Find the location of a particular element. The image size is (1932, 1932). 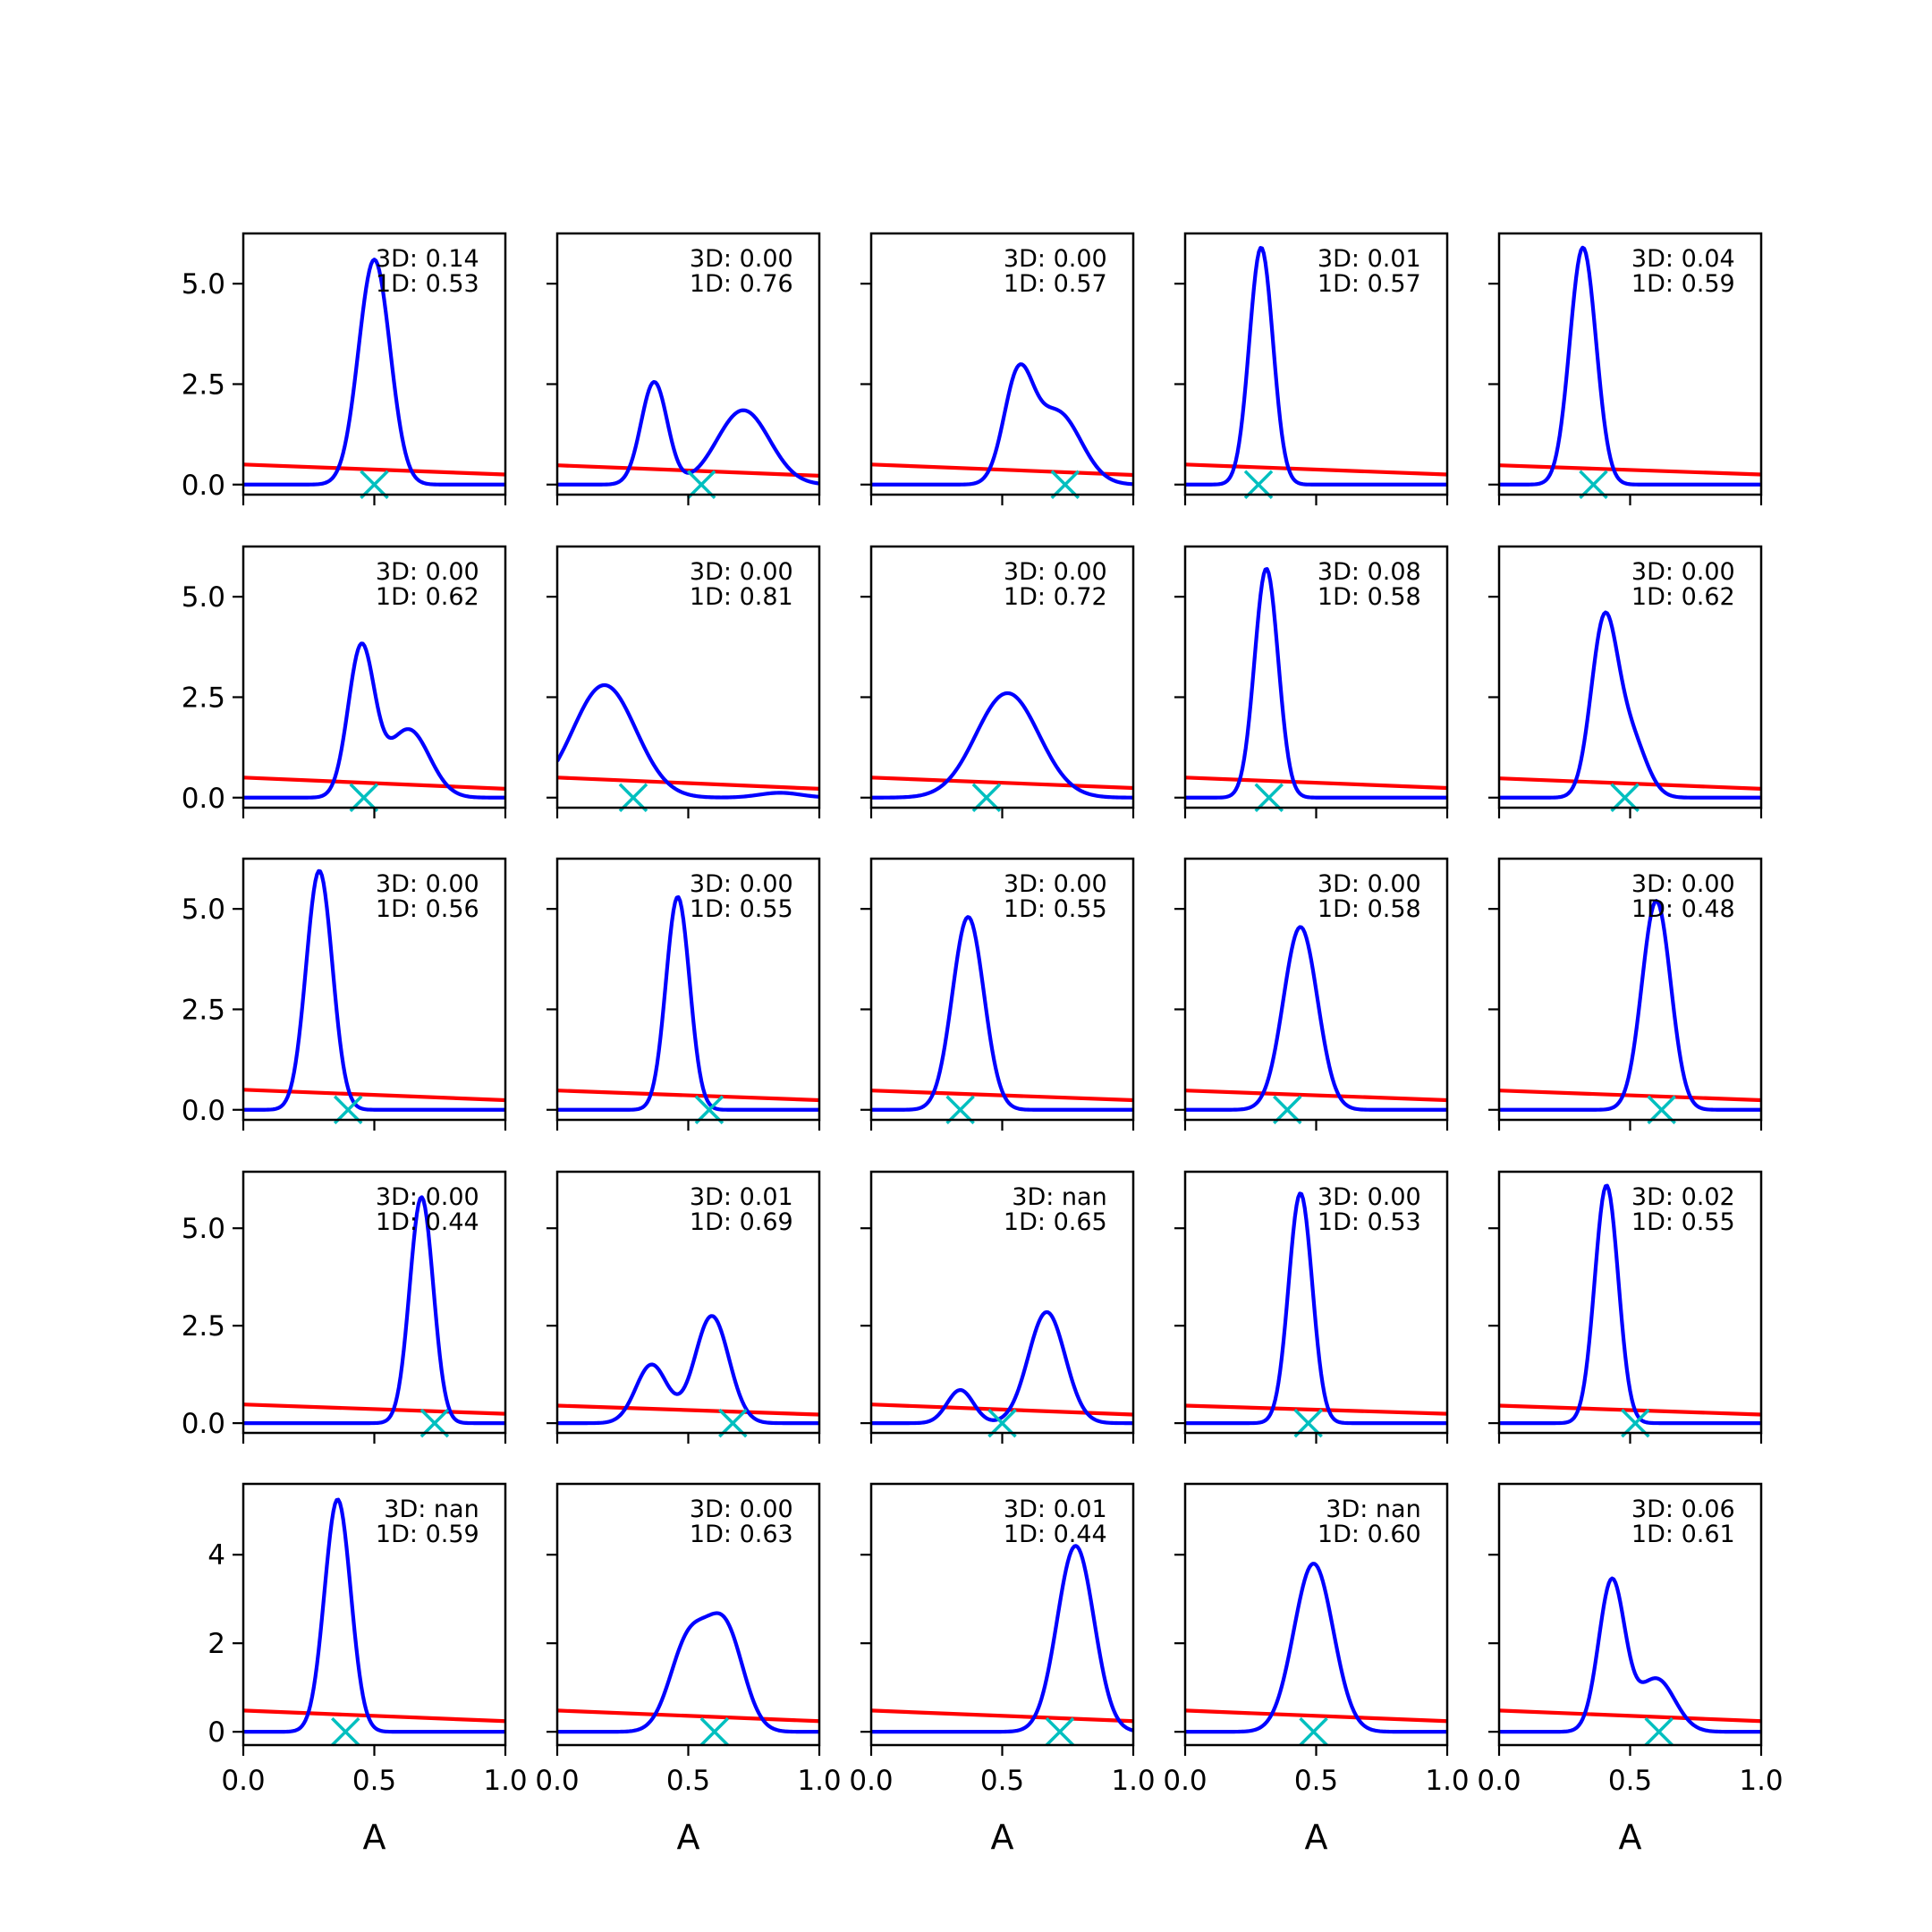

annotation-1d: 1D: 0.55 is located at coordinates (741, 909).